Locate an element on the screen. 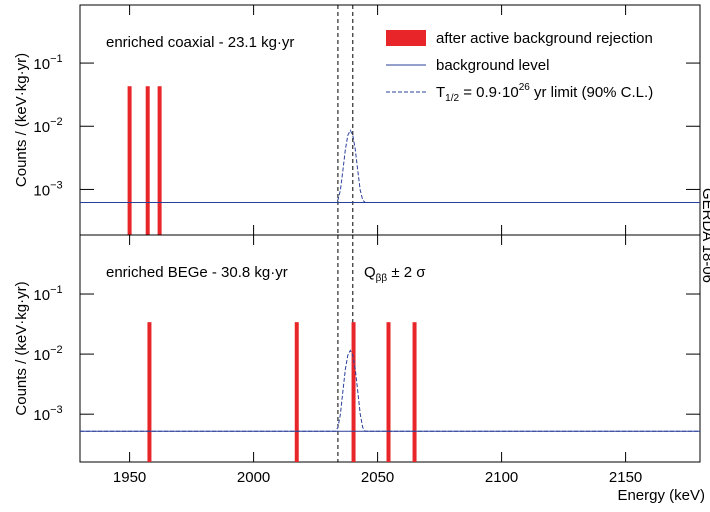 Image resolution: width=710 pixels, height=512 pixels. x-axis-label: Energy (keV) is located at coordinates (661, 495).